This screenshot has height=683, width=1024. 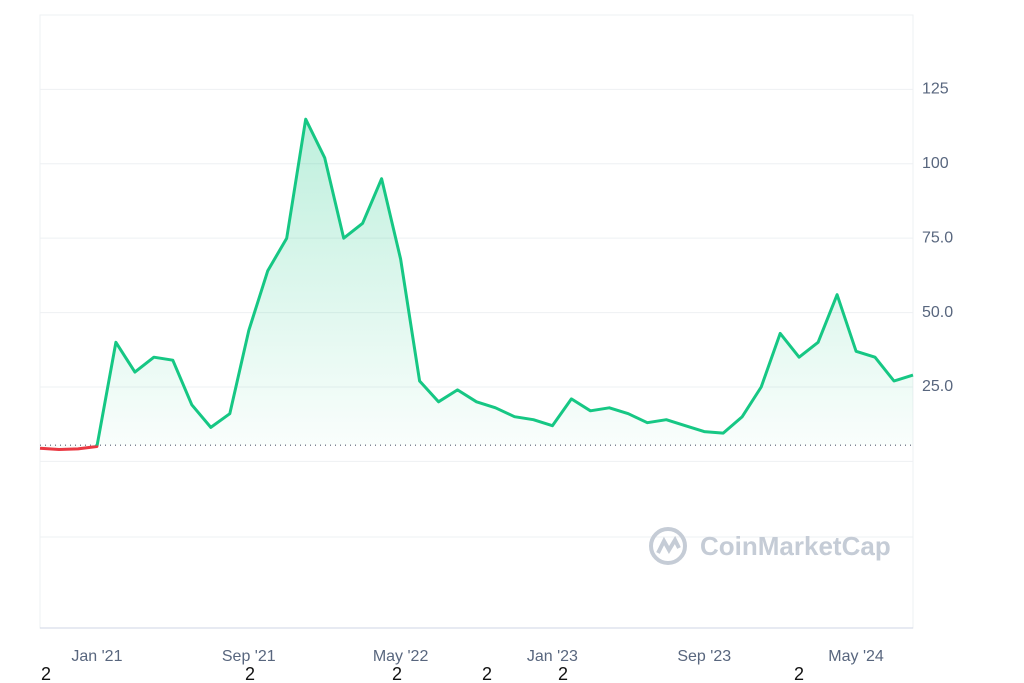 I want to click on y-tick-label: 25.0, so click(x=937, y=386).